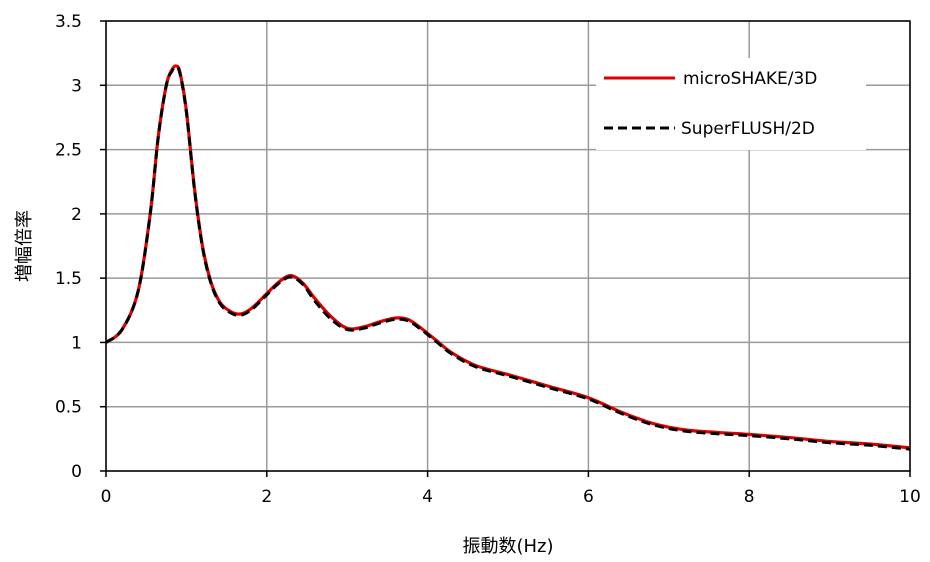 This screenshot has width=930, height=562. I want to click on legend: microSHAKE/3D SuperFLUSH/2D, so click(731, 104).